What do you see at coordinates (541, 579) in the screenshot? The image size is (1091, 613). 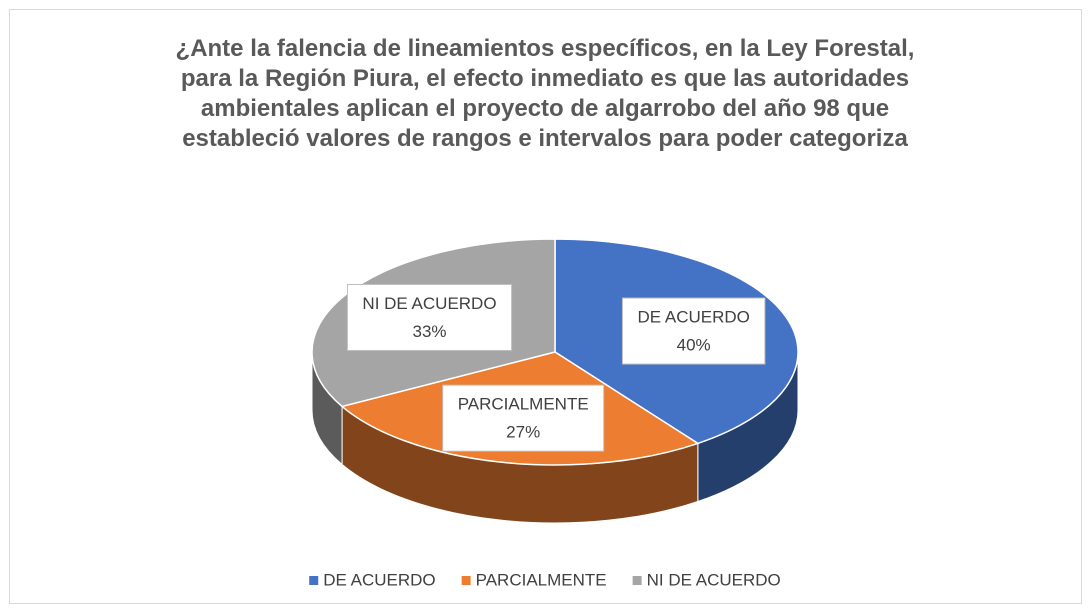 I see `legend-label: PARCIALMENTE` at bounding box center [541, 579].